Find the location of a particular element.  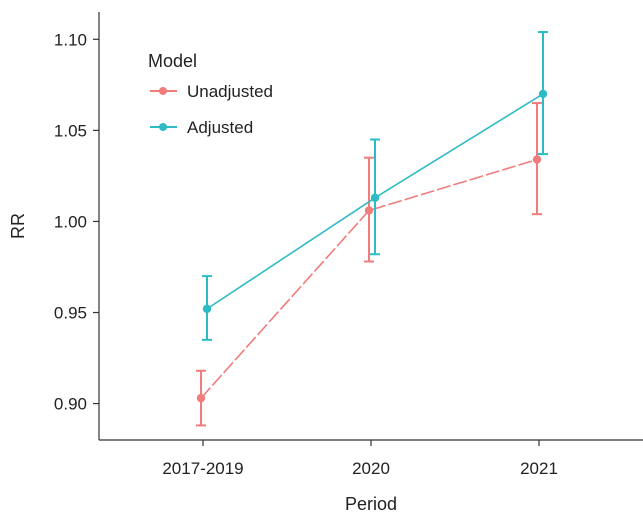

legend-item-adjusted: Adjusted is located at coordinates (201, 127).